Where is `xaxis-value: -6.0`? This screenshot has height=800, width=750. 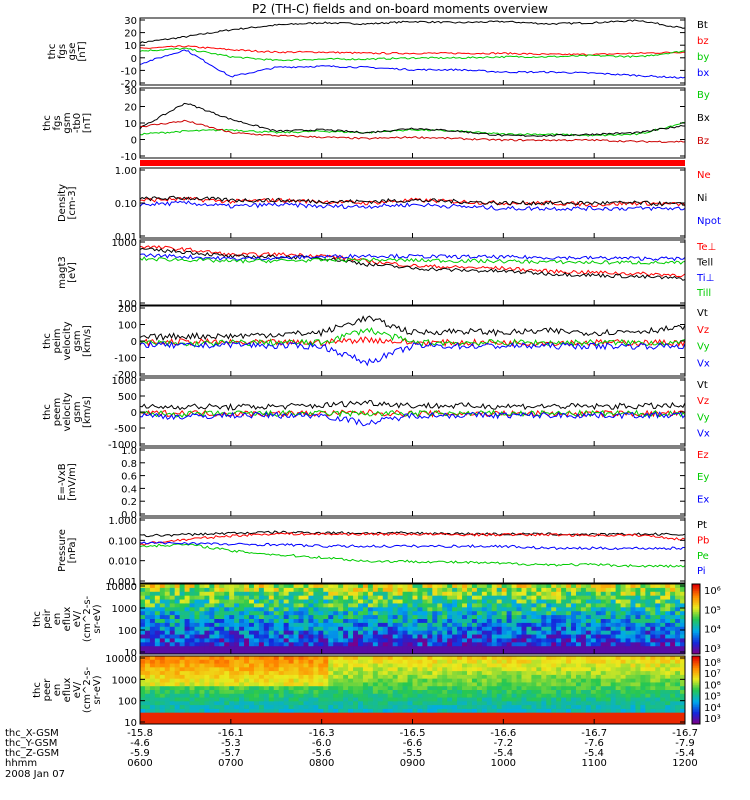
xaxis-value: -6.0 is located at coordinates (322, 743).